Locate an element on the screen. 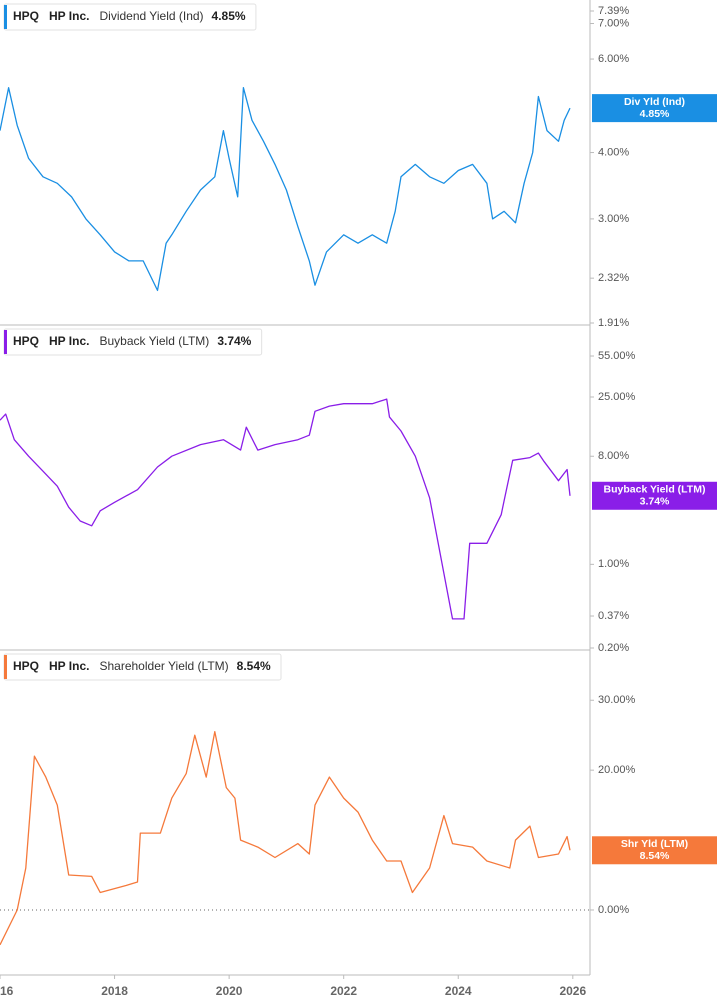  legend-series-name: Buyback Yield (LTM) is located at coordinates (154, 341).